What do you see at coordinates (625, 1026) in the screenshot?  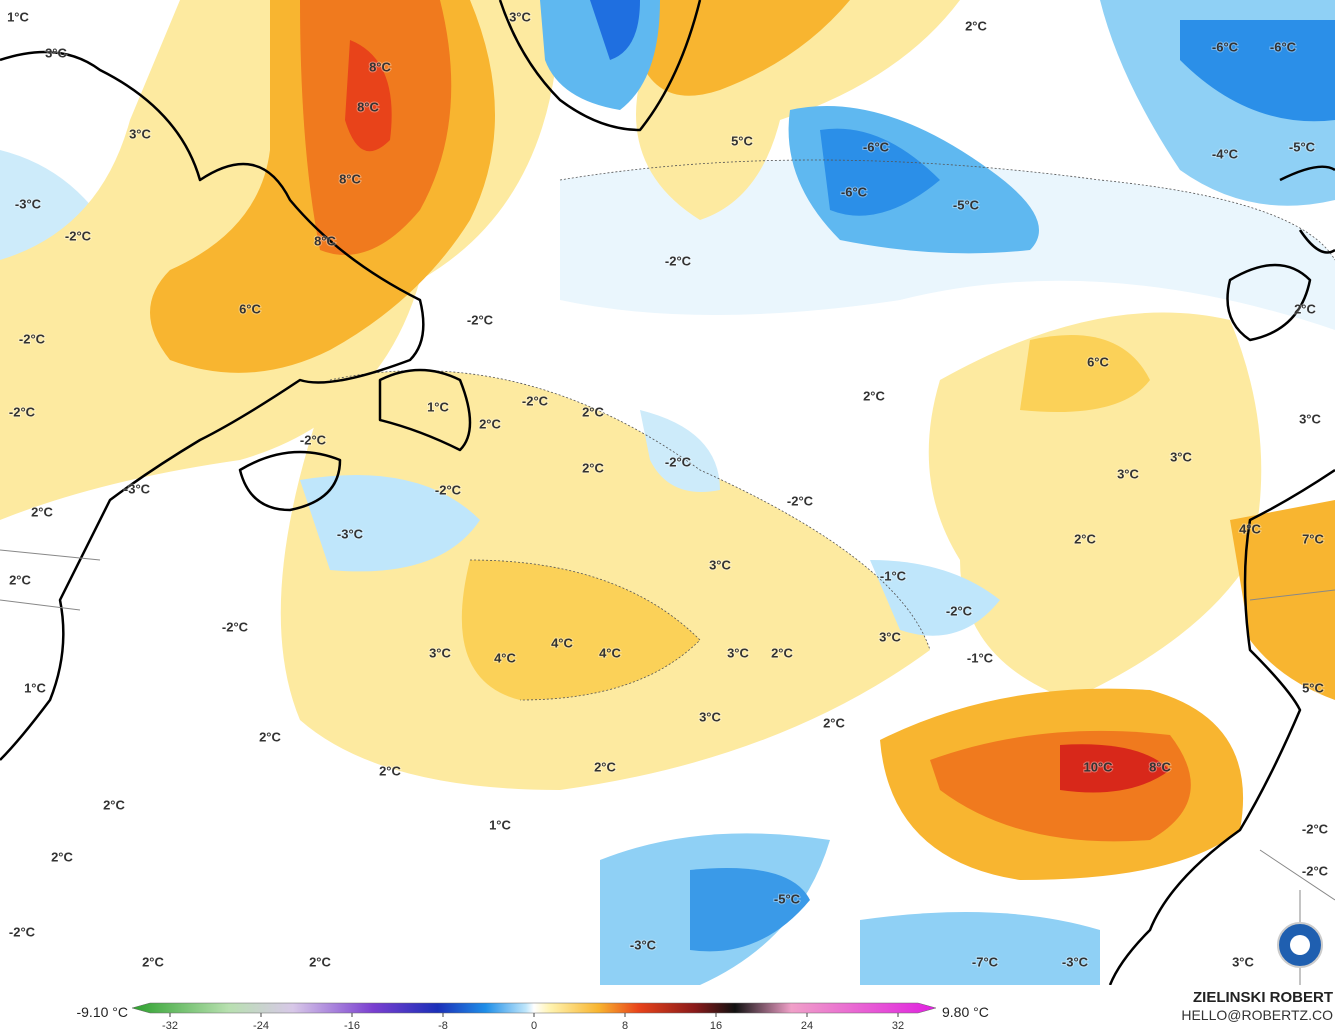 I see `colorbar-tick-label: 8` at bounding box center [625, 1026].